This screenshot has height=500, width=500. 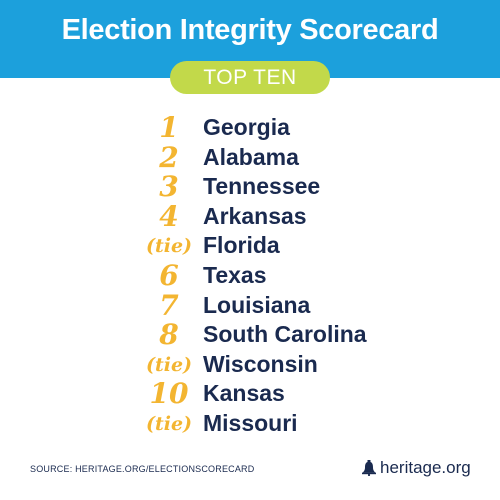 I want to click on liberty-bell-icon, so click(x=369, y=468).